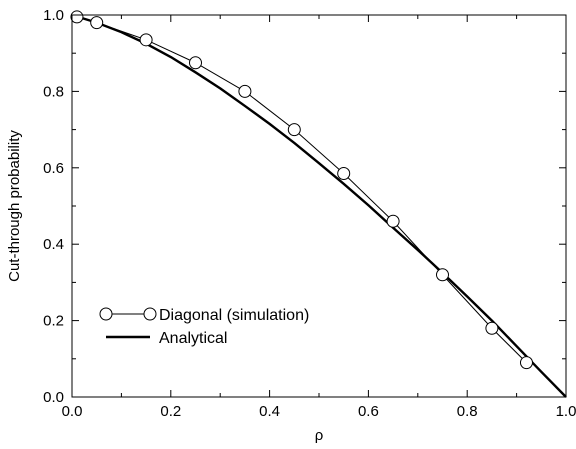  What do you see at coordinates (53, 168) in the screenshot?
I see `y-tick-label-3: 0.6` at bounding box center [53, 168].